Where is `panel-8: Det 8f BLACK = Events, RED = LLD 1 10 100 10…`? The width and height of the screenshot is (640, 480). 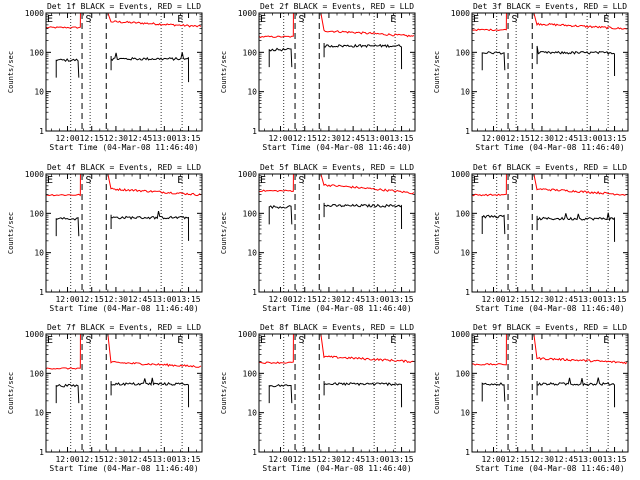 panel-8: Det 8f BLACK = Events, RED = LLD 1 10 100 10… is located at coordinates (318, 398).